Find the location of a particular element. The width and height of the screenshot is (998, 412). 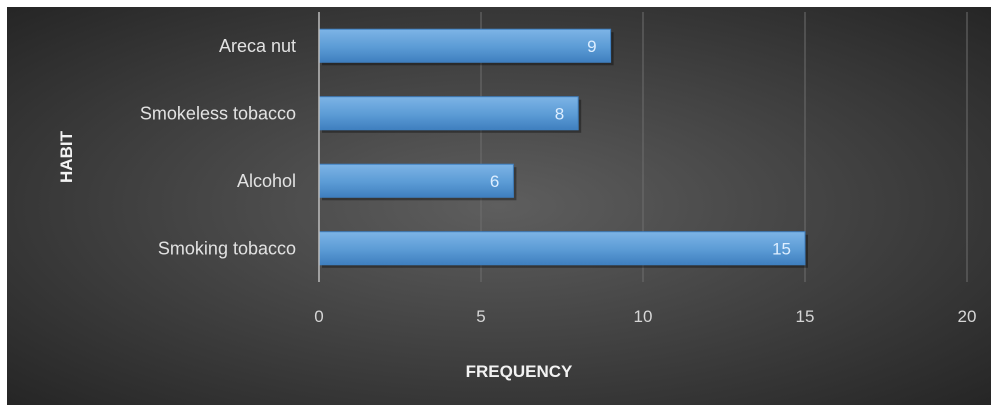

category-label-smokeless-tobacco: Smokeless tobacco is located at coordinates (218, 113).